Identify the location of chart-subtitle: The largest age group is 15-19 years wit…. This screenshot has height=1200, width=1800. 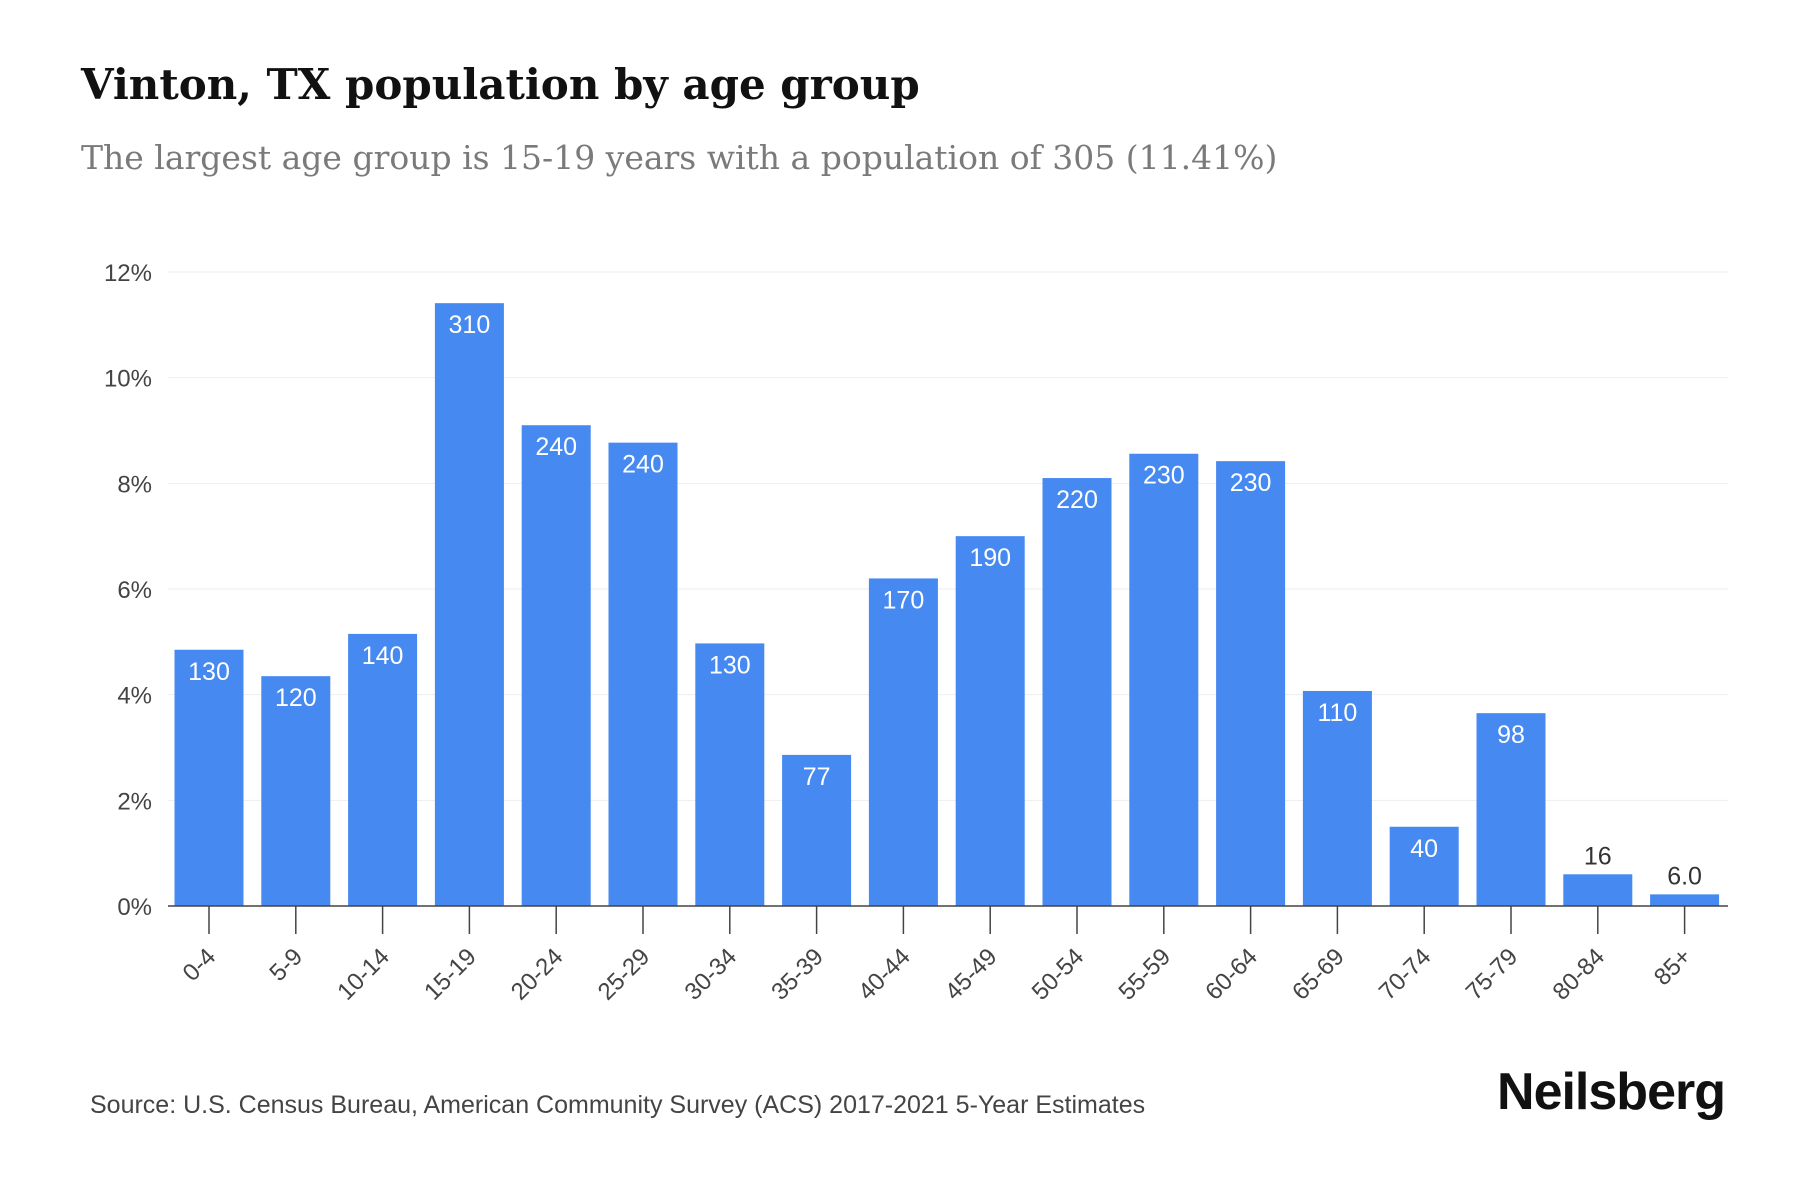
(679, 157).